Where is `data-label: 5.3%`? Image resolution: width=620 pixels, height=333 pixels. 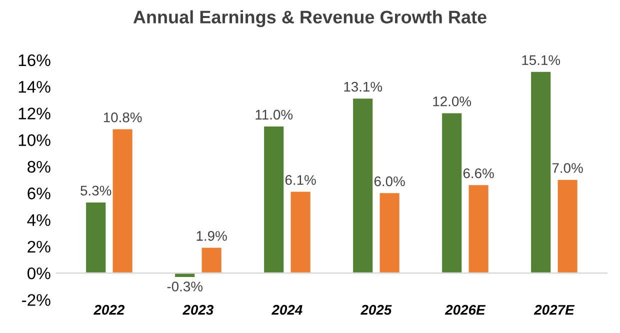
data-label: 5.3% is located at coordinates (96, 191).